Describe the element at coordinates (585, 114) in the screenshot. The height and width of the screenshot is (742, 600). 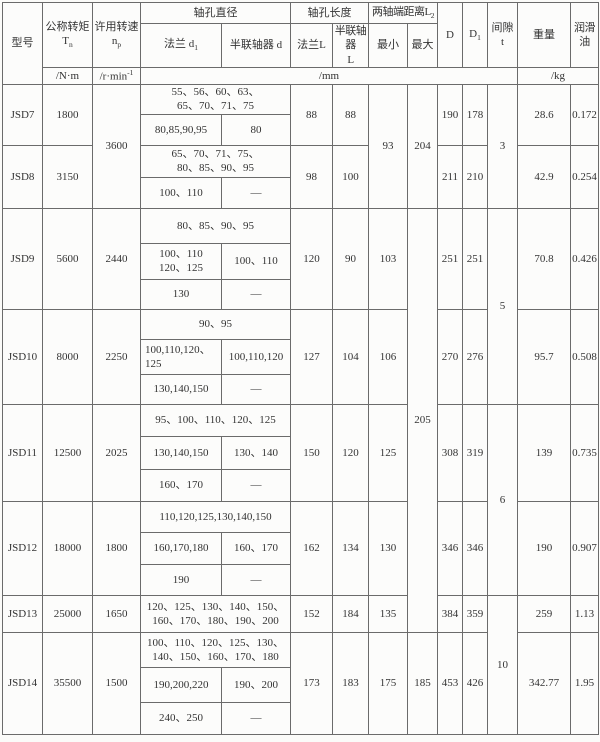
I see `cell-jsd7-oil: 0.172` at that location.